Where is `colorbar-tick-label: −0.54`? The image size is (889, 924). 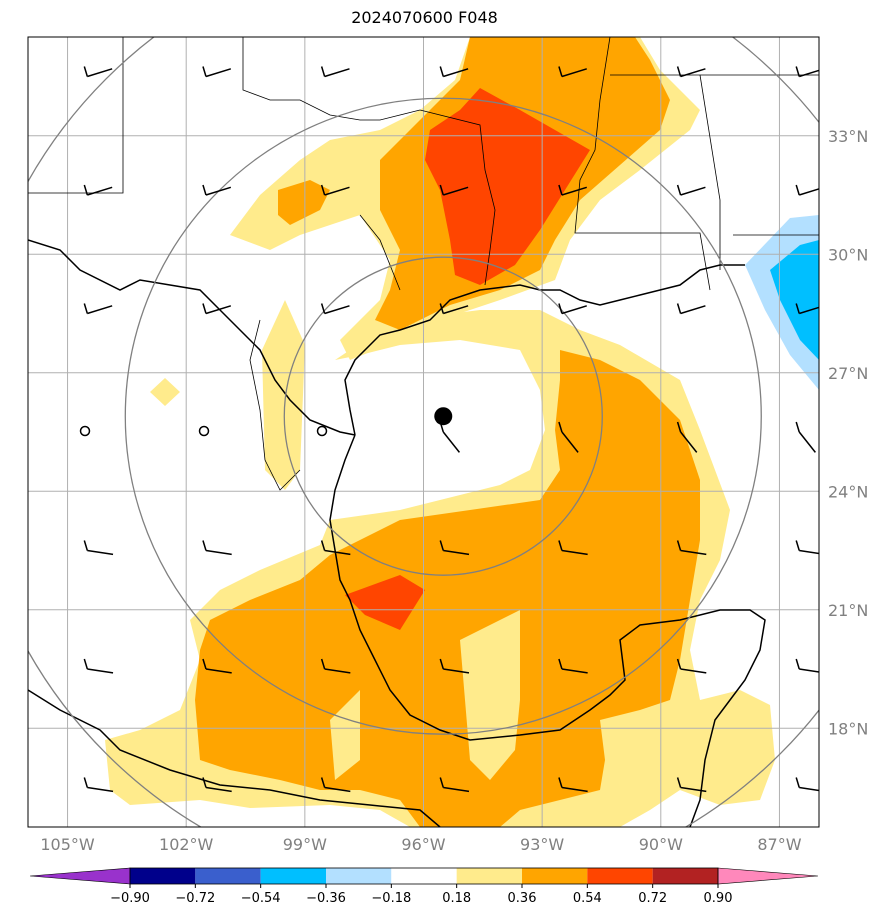 colorbar-tick-label: −0.54 is located at coordinates (261, 898).